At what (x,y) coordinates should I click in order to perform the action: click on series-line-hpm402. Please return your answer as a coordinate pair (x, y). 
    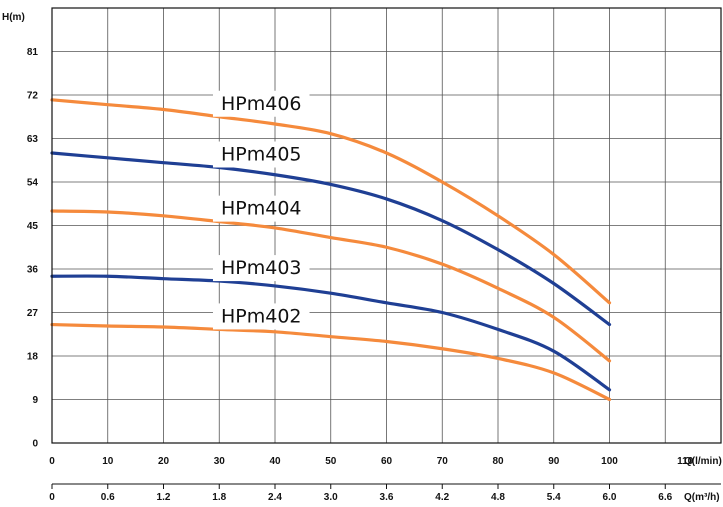
    Looking at the image, I should click on (331, 362).